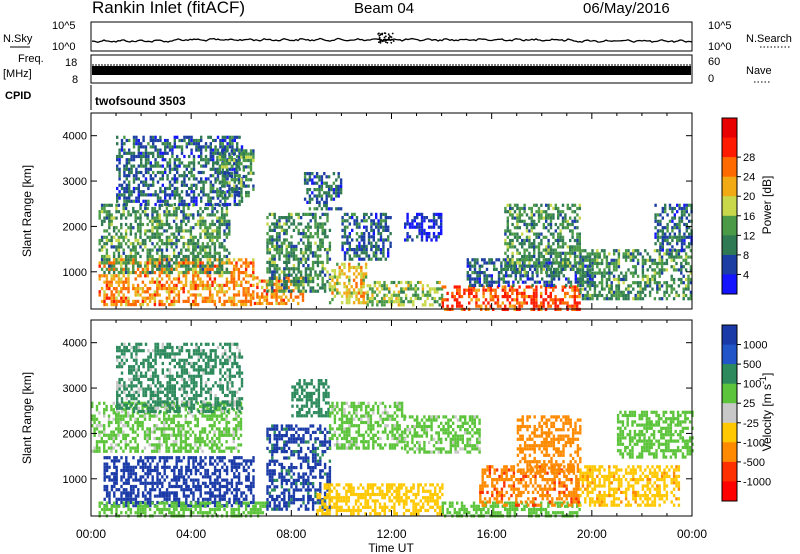 The image size is (800, 554). I want to click on power-colorbar-segment, so click(729, 264).